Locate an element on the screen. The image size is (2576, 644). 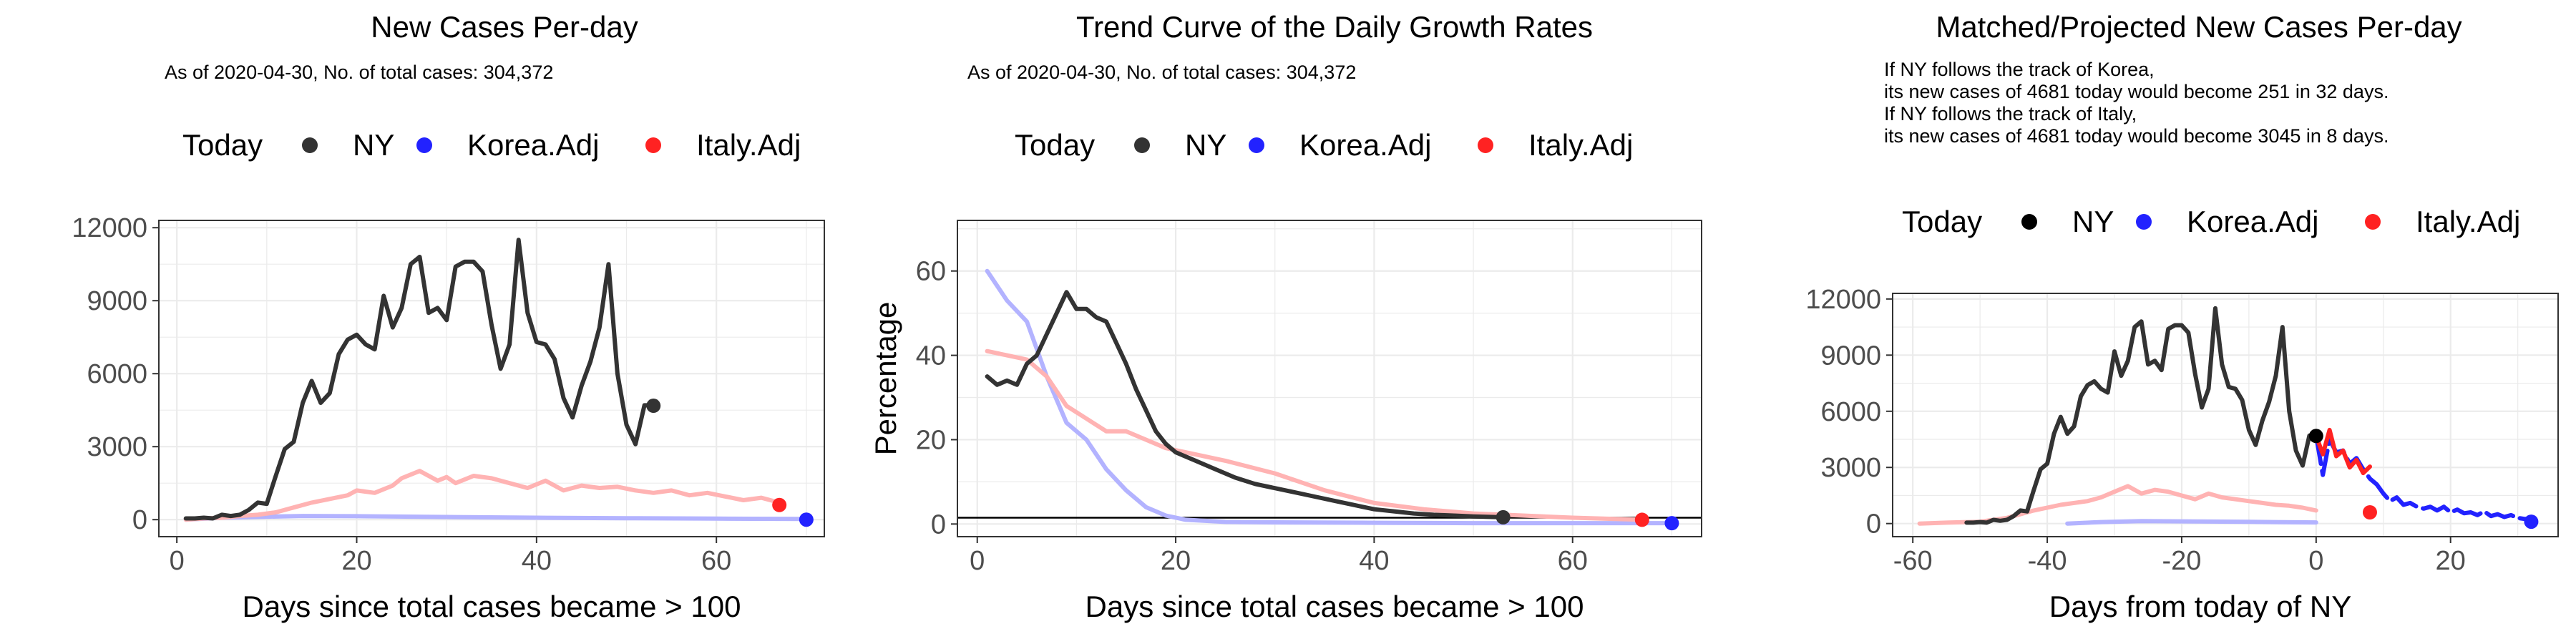
x-tick-label: -60 is located at coordinates (1913, 561).